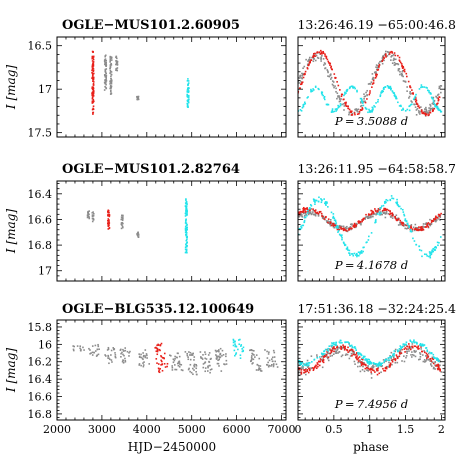 This screenshot has height=463, width=463. What do you see at coordinates (171, 87) in the screenshot?
I see `light-curve-frame` at bounding box center [171, 87].